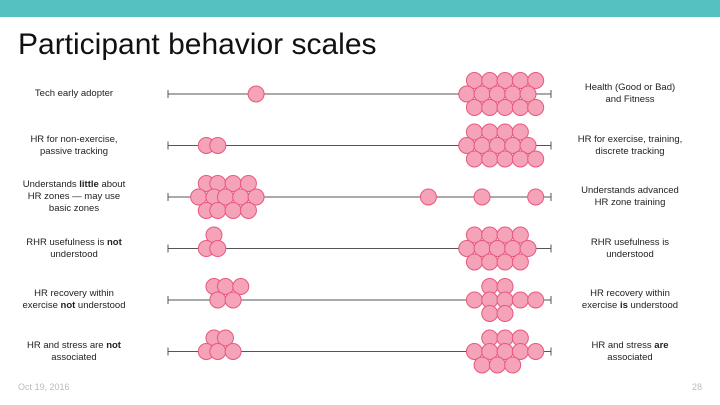 The width and height of the screenshot is (720, 405). Describe the element at coordinates (630, 93) in the screenshot. I see `scale-right-label: Health (Good or Bad) and Fitness` at that location.